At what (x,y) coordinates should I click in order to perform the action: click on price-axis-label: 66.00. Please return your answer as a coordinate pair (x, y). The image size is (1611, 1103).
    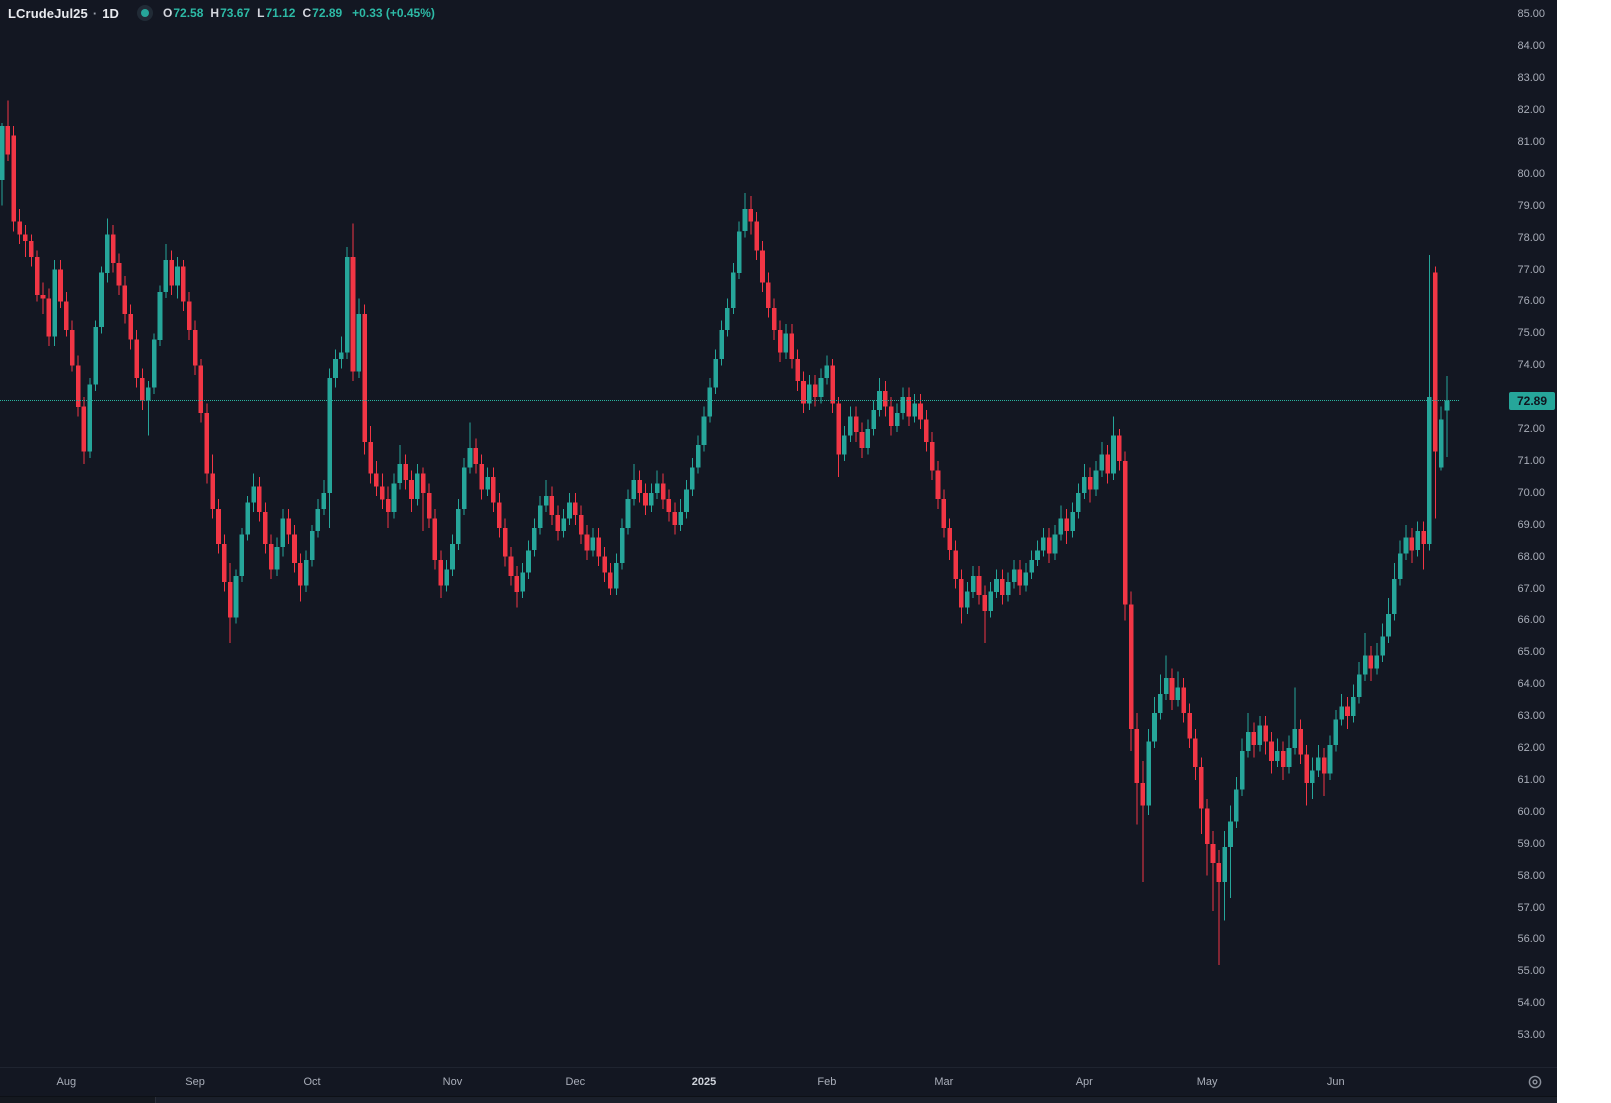
    Looking at the image, I should click on (1531, 620).